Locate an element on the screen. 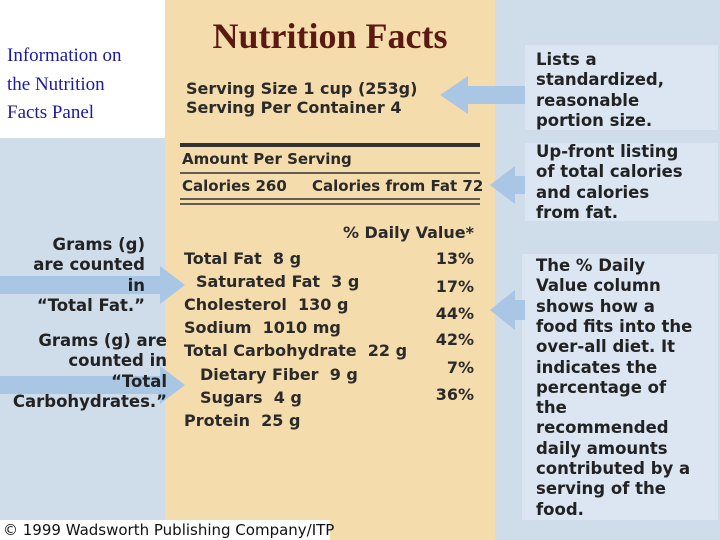 This screenshot has height=540, width=720. daily-value: 13% is located at coordinates (454, 258).